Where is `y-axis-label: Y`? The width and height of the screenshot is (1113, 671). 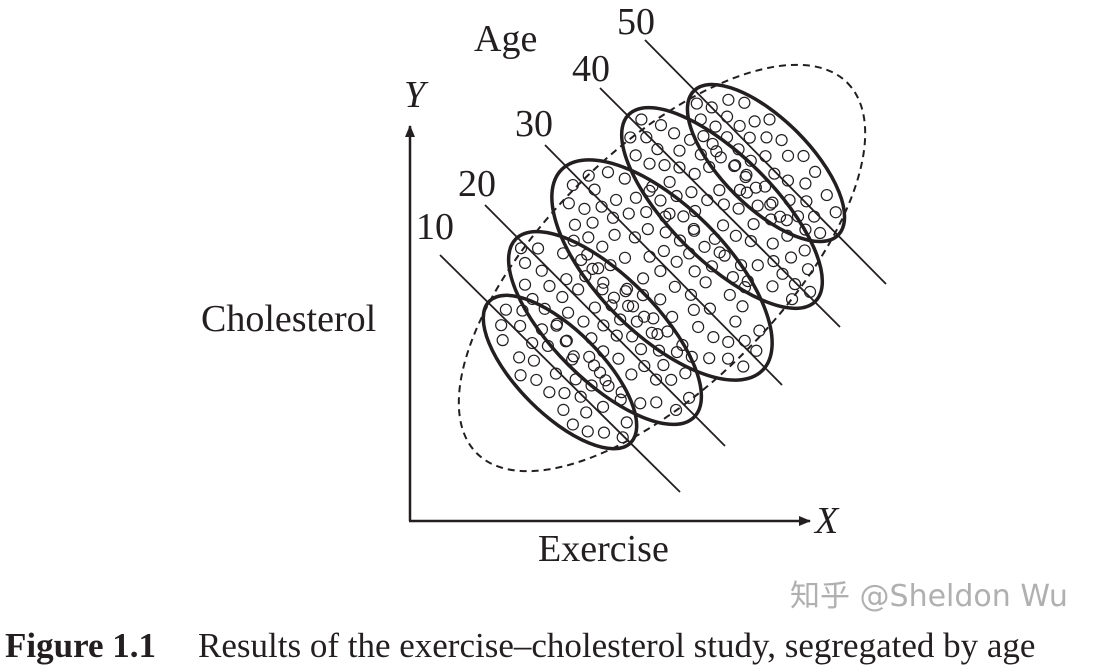
y-axis-label: Y is located at coordinates (415, 95).